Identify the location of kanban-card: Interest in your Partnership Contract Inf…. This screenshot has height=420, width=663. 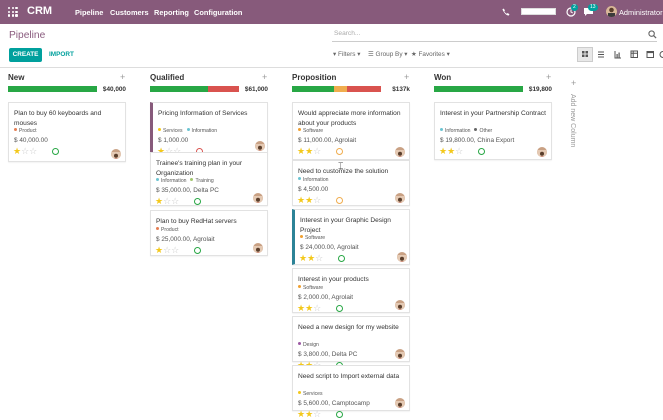
(493, 131).